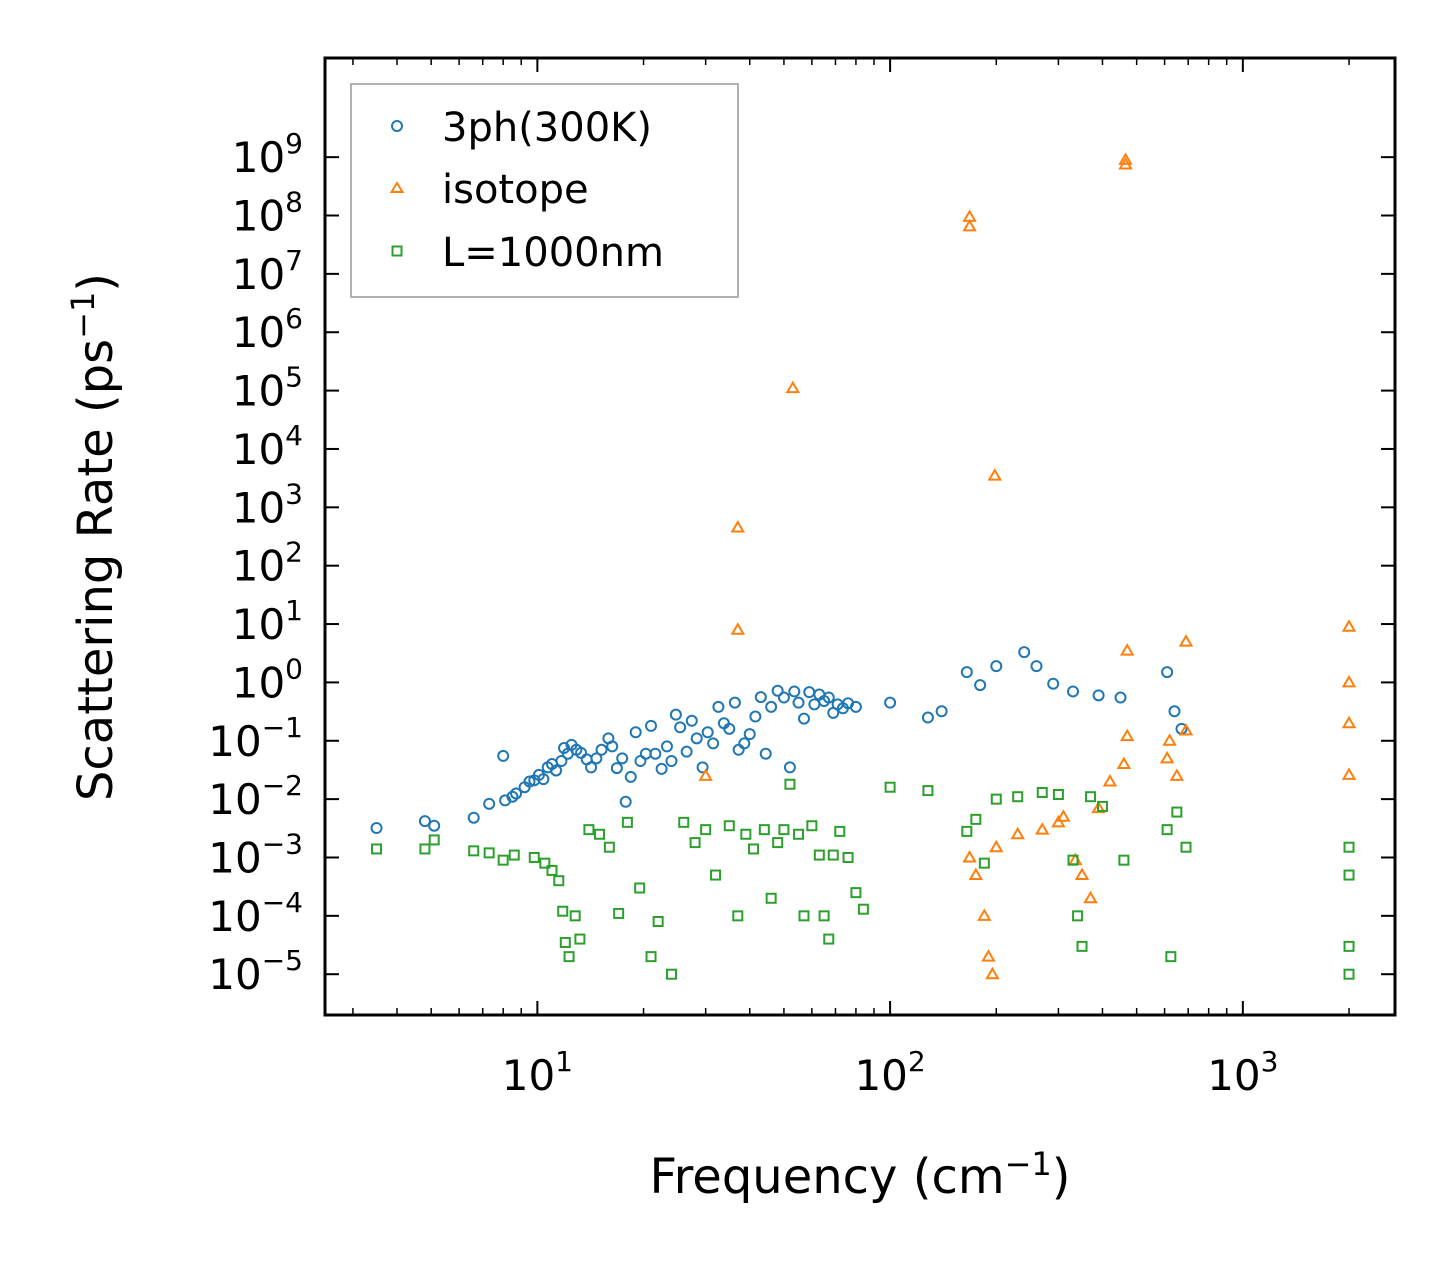 This screenshot has width=1455, height=1265. Describe the element at coordinates (94, 537) in the screenshot. I see `y-axis-label: Scattering Rate (ps−1)` at that location.